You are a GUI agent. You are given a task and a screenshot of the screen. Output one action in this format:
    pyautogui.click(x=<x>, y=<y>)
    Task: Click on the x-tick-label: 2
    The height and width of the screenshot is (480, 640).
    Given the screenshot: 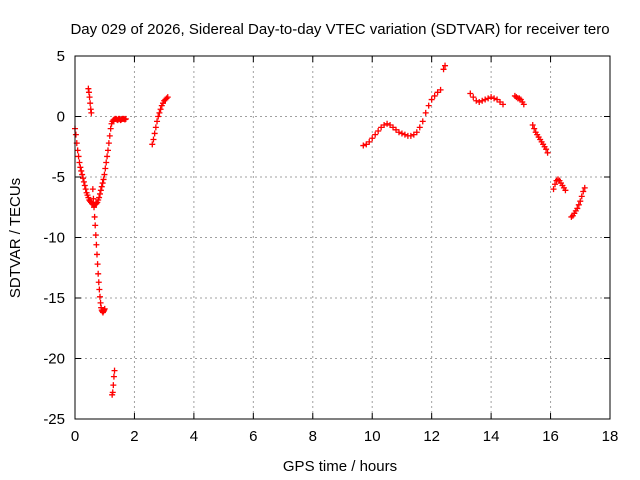 What is the action you would take?
    pyautogui.click(x=134, y=436)
    